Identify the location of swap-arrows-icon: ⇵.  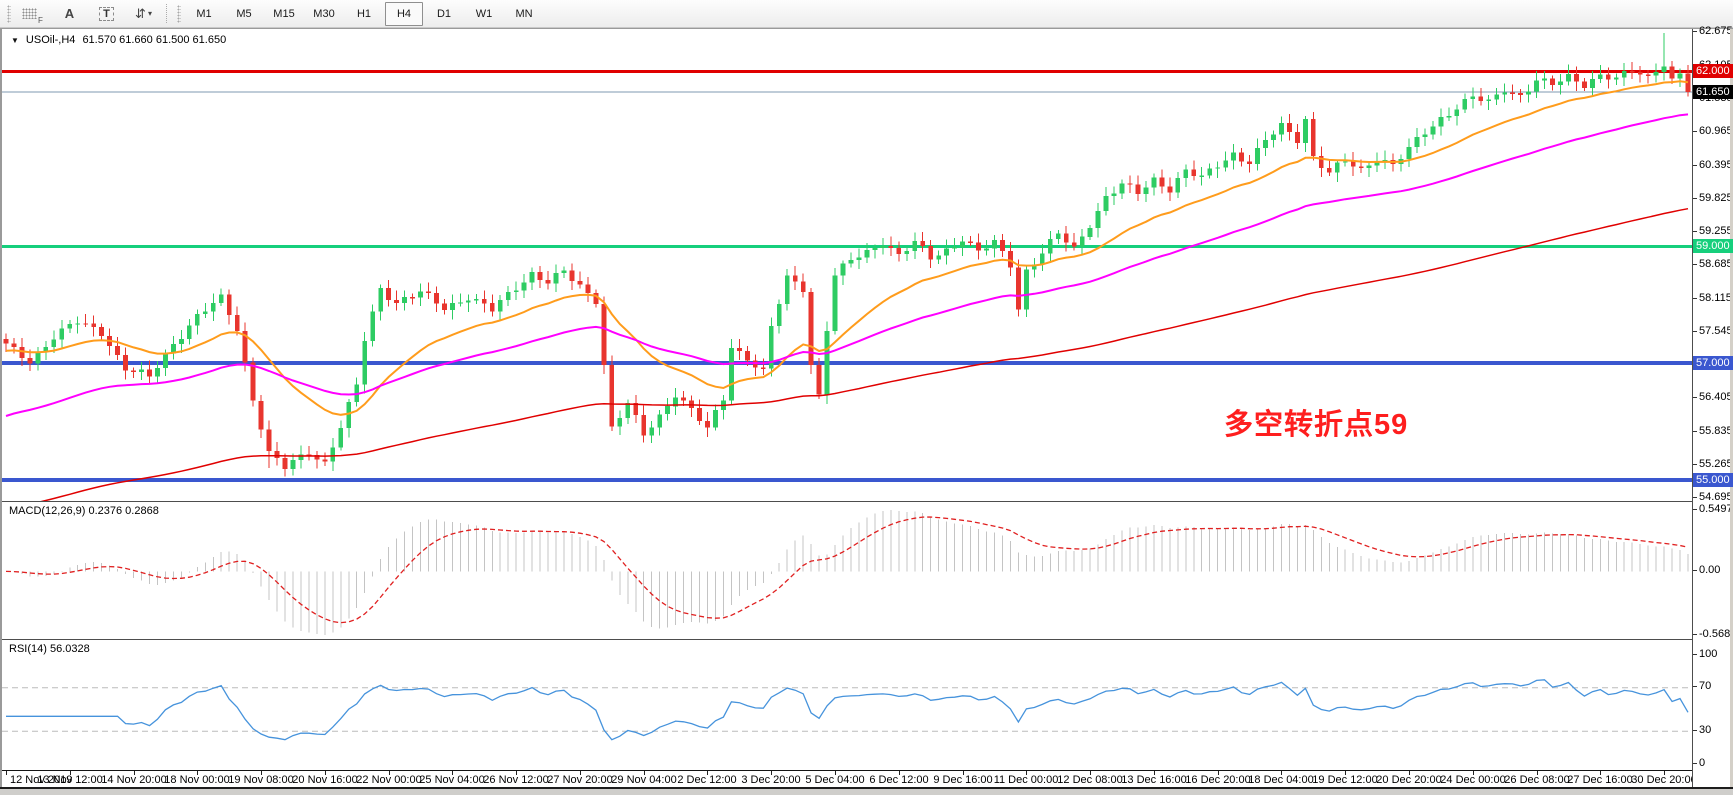
(140, 13).